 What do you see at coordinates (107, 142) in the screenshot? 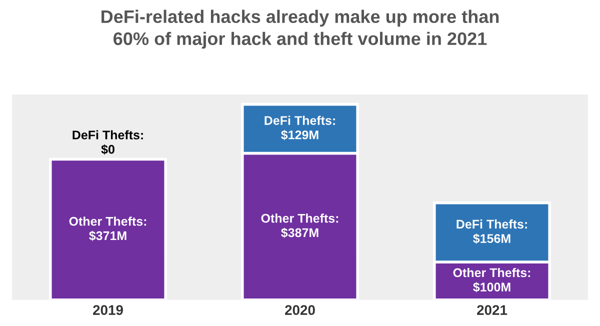
I see `data-label: DeFi Thefts: $0` at bounding box center [107, 142].